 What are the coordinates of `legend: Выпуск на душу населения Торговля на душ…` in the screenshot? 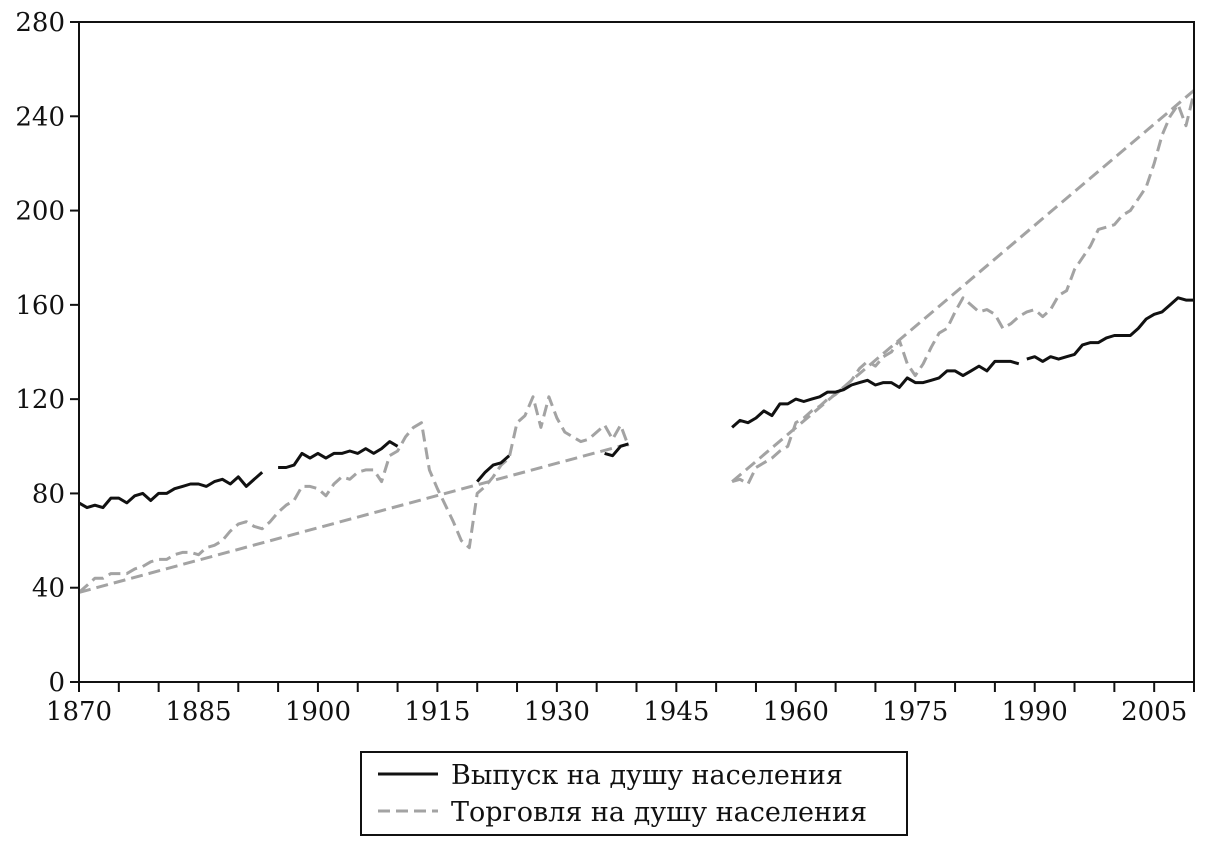 It's located at (634, 793).